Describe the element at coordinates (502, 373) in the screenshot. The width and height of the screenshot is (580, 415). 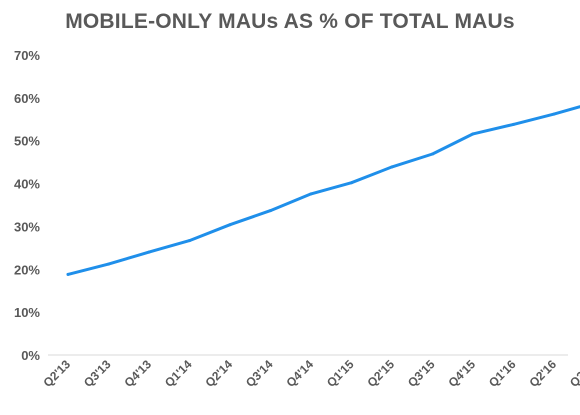
I see `x-tick-label: Q1'16` at that location.